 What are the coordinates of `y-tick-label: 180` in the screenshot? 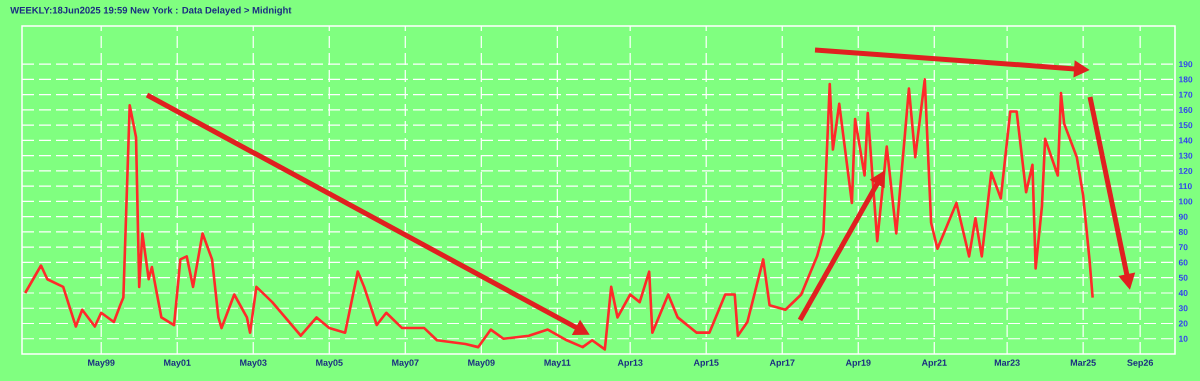 It's located at (1186, 79).